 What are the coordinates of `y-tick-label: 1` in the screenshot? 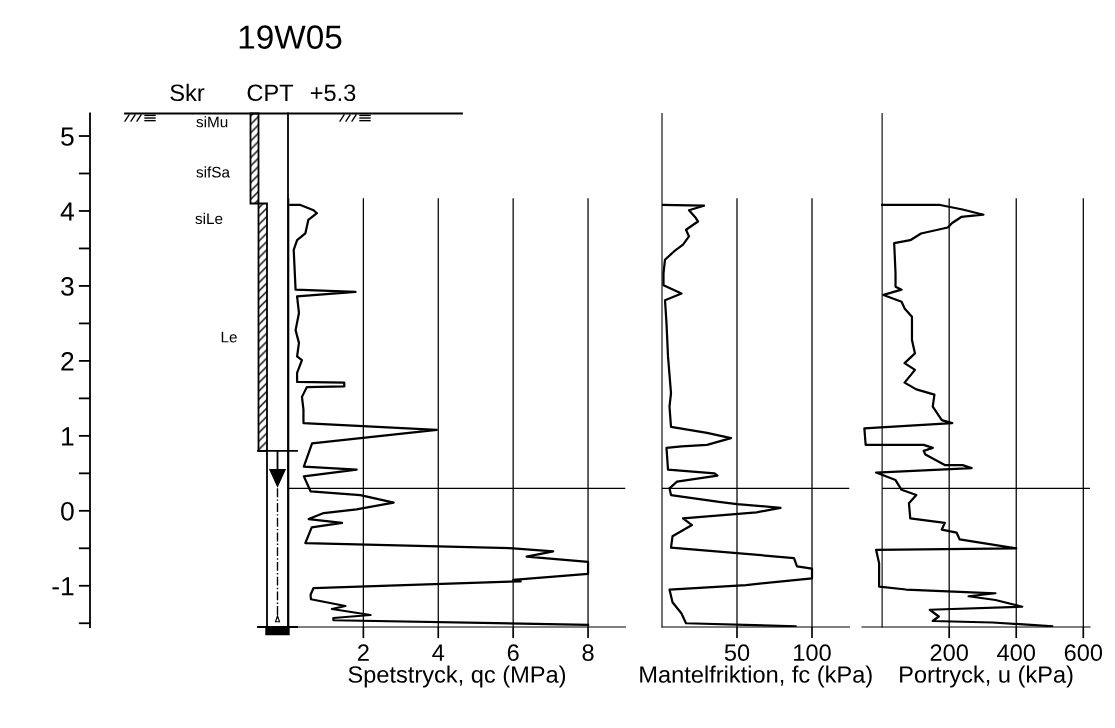 It's located at (68, 436).